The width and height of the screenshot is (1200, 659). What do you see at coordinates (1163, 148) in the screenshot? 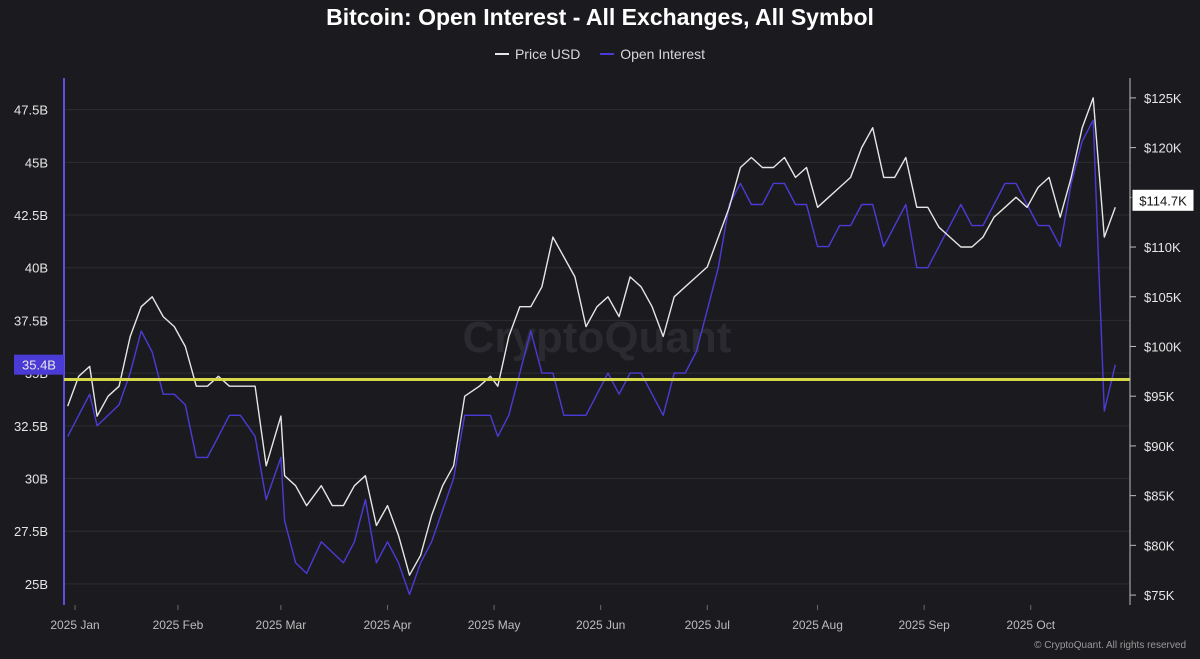
I see `right-tick-label: $120K` at bounding box center [1163, 148].